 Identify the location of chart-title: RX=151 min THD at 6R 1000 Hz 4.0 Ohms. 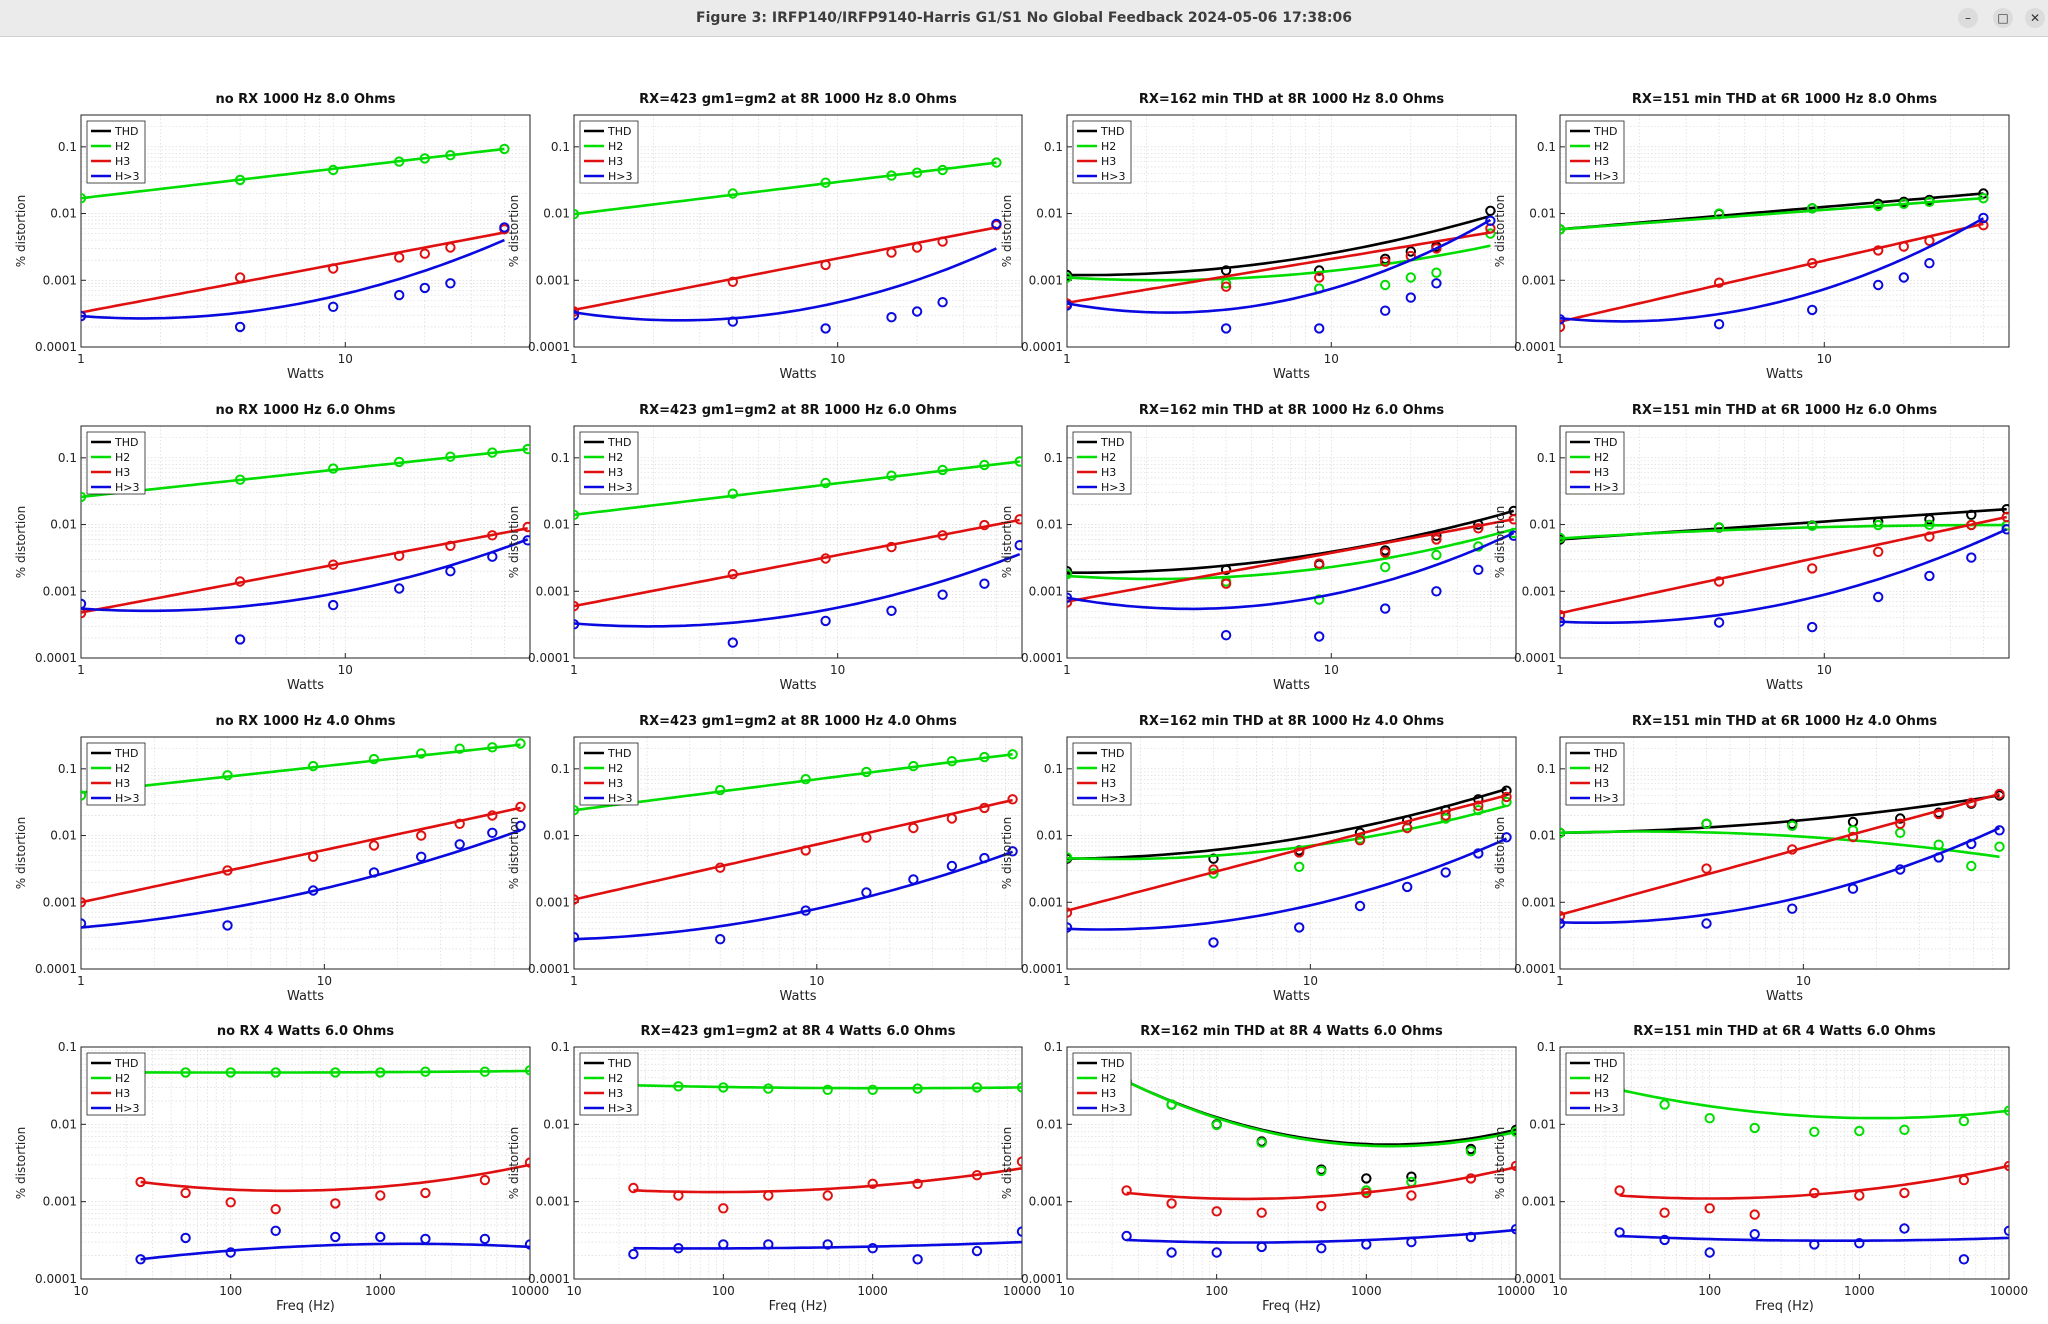
(1785, 721).